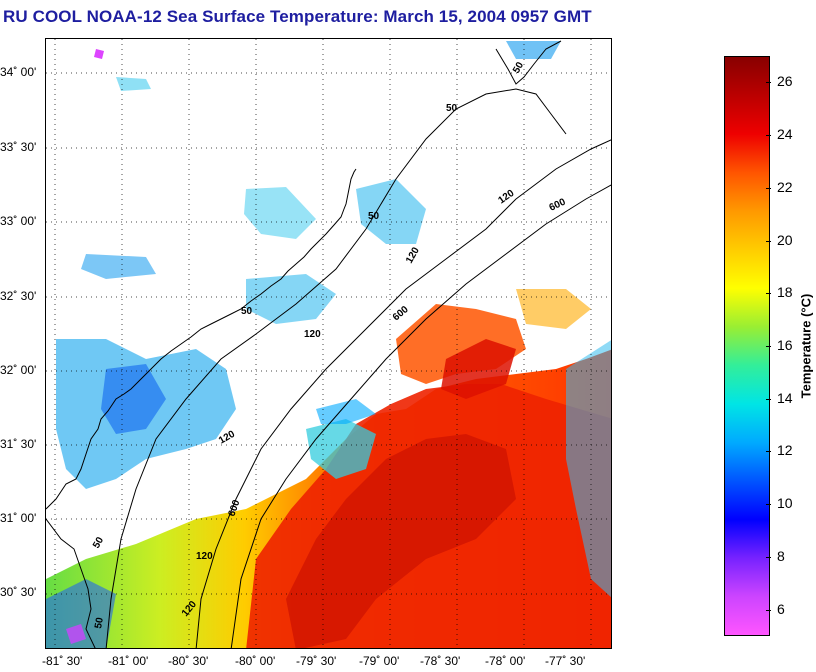 The image size is (816, 672). I want to click on coastline-north, so click(528, 62).